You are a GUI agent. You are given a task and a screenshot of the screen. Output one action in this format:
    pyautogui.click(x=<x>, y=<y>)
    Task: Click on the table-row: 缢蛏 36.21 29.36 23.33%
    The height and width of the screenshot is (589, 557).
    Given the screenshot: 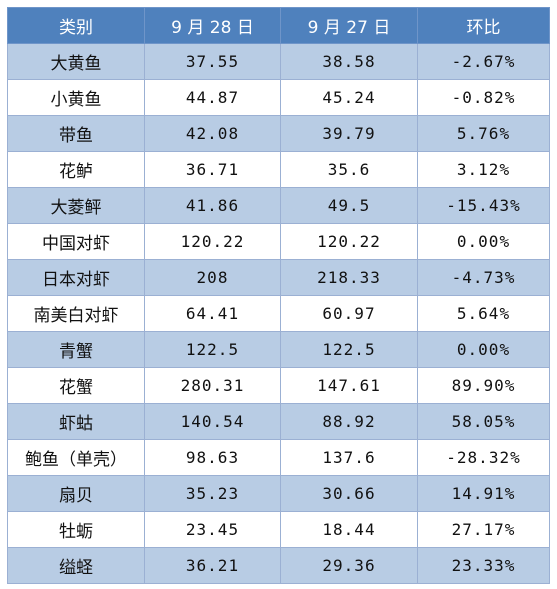 What is the action you would take?
    pyautogui.click(x=278, y=565)
    